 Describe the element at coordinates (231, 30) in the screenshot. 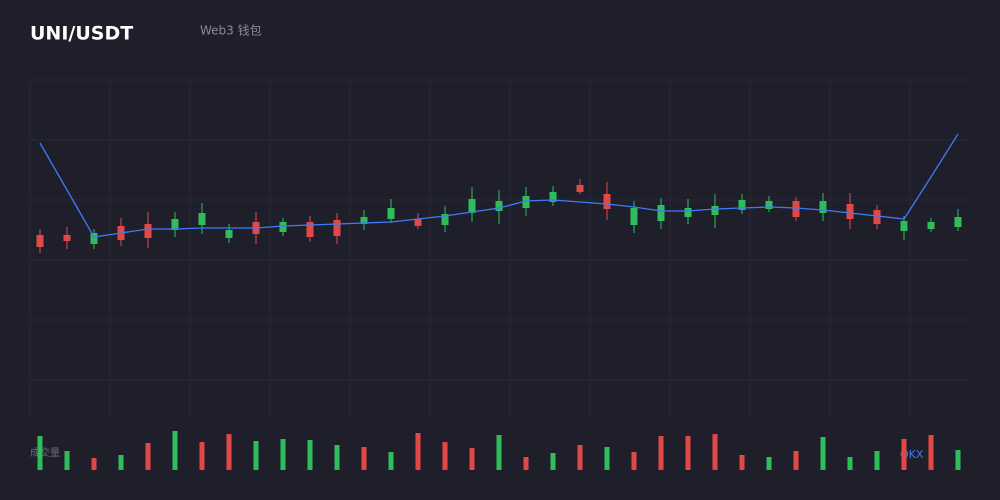

I see `chart-subtitle: Web3 钱包` at that location.